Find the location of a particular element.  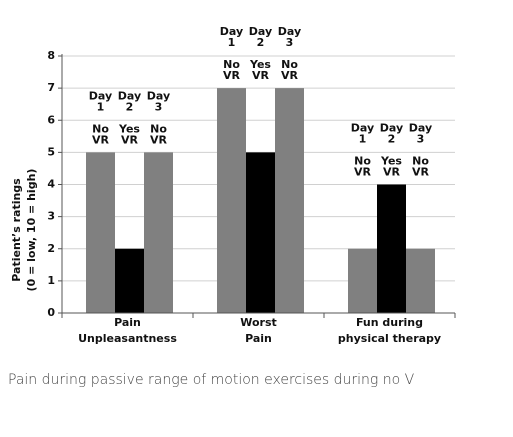

y-tick-label: 0 is located at coordinates (51, 312).